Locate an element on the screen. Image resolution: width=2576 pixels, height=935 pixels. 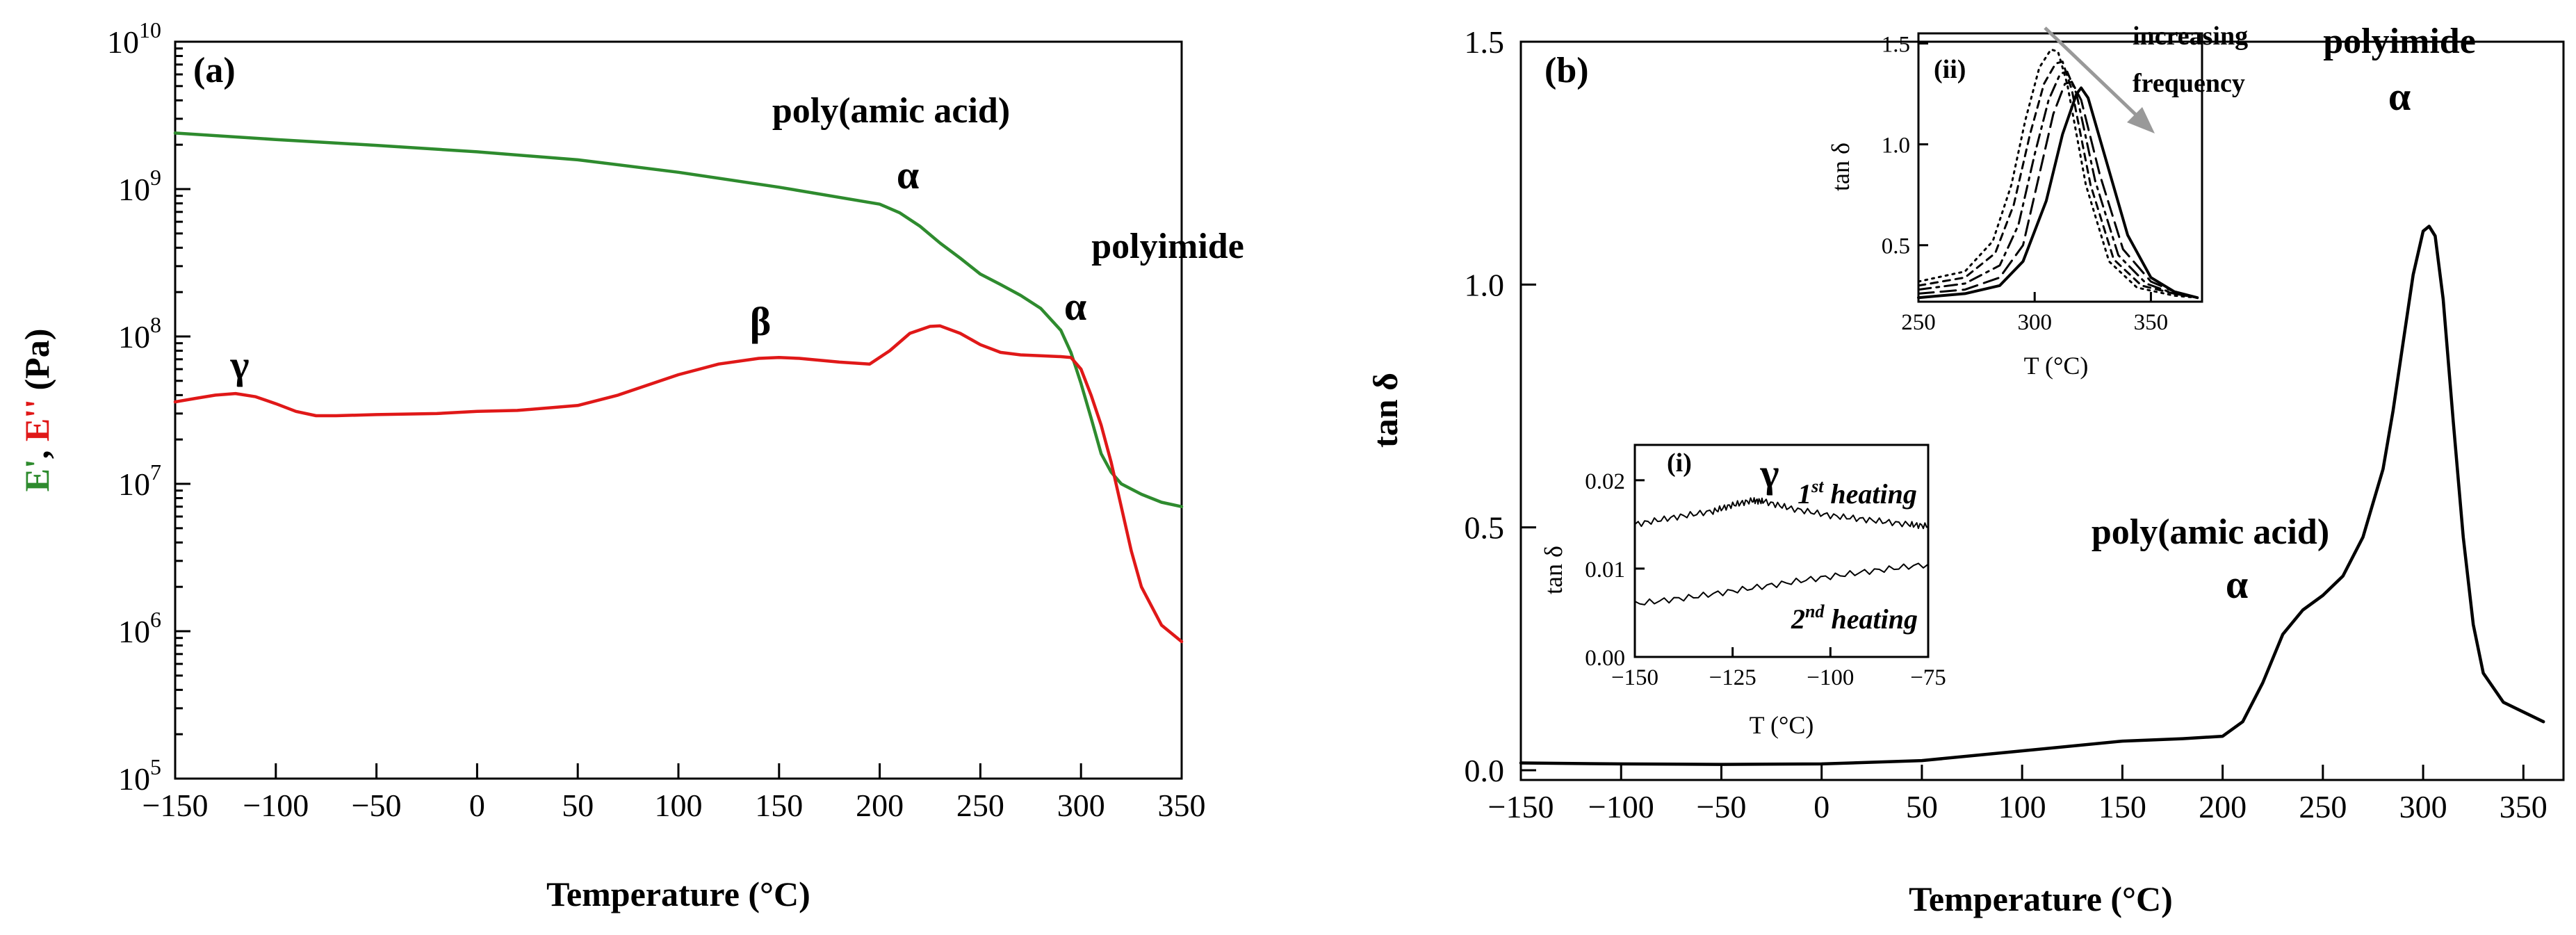
first-heating-superscript: st is located at coordinates (1817, 486).